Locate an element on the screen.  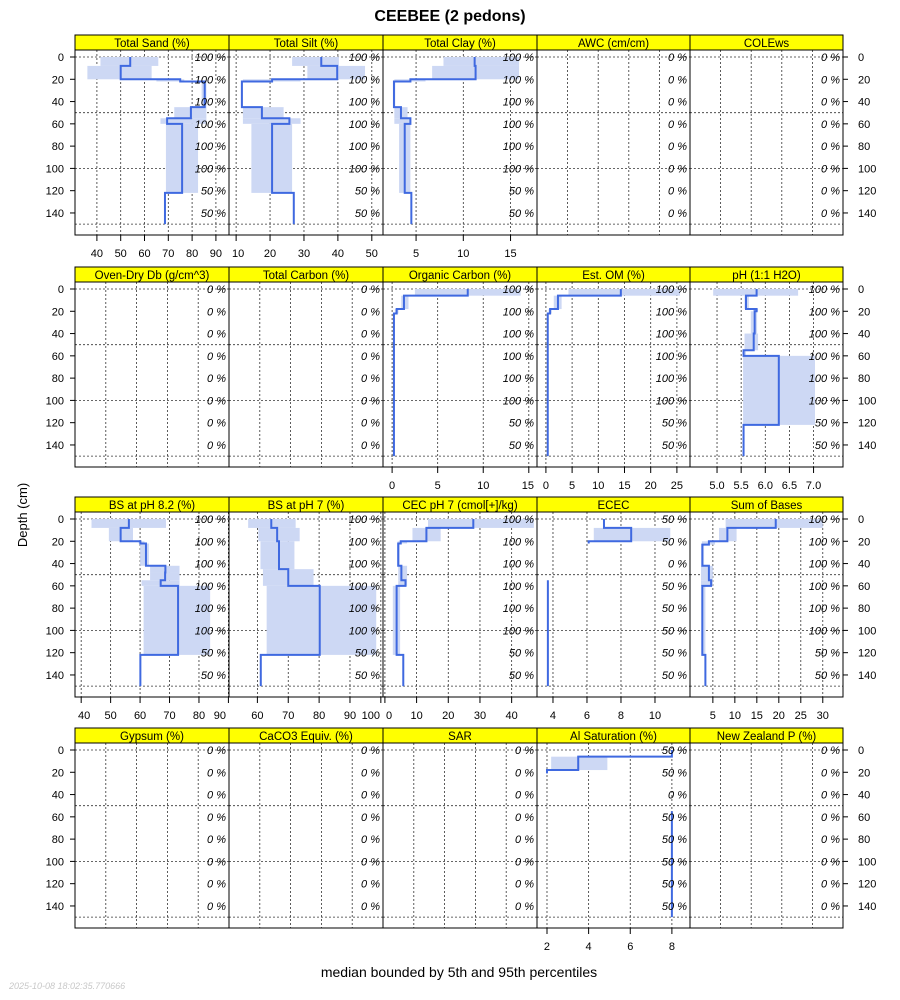
depth-tick-label-left: 20 is located at coordinates (58, 542).